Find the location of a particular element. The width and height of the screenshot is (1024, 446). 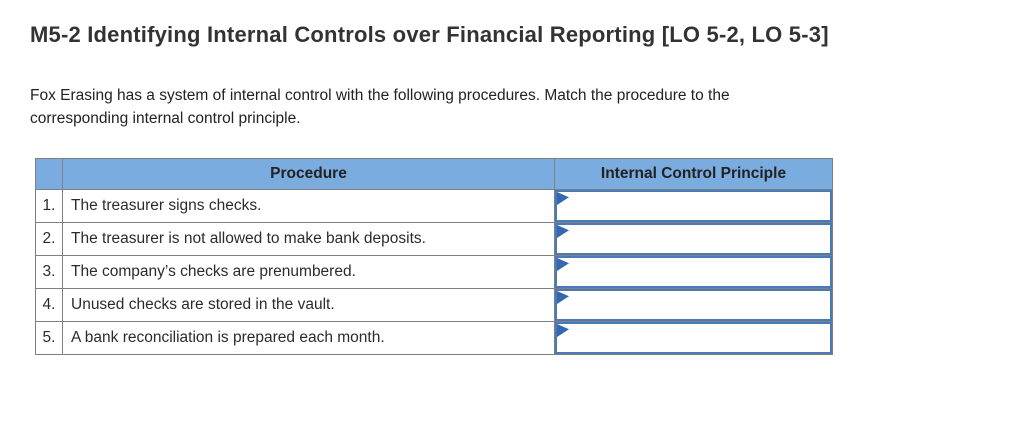

procedure-text: The company’s checks are prenumbered. is located at coordinates (308, 272).